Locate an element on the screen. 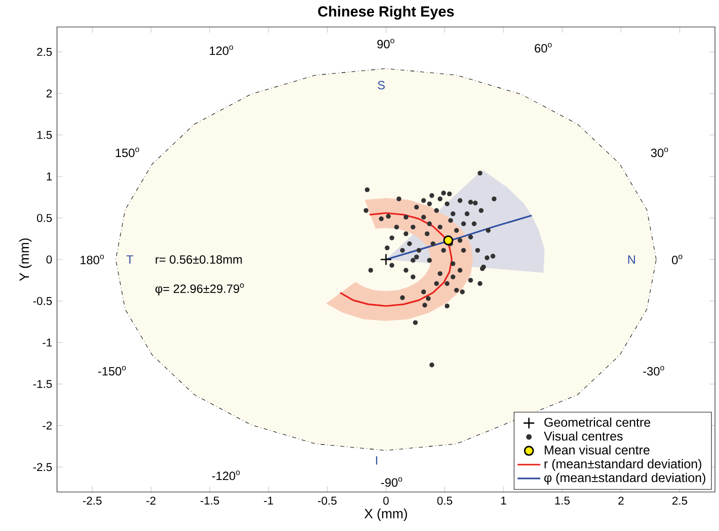 Image resolution: width=719 pixels, height=531 pixels. y-tick-label: 0.5 is located at coordinates (44, 218).